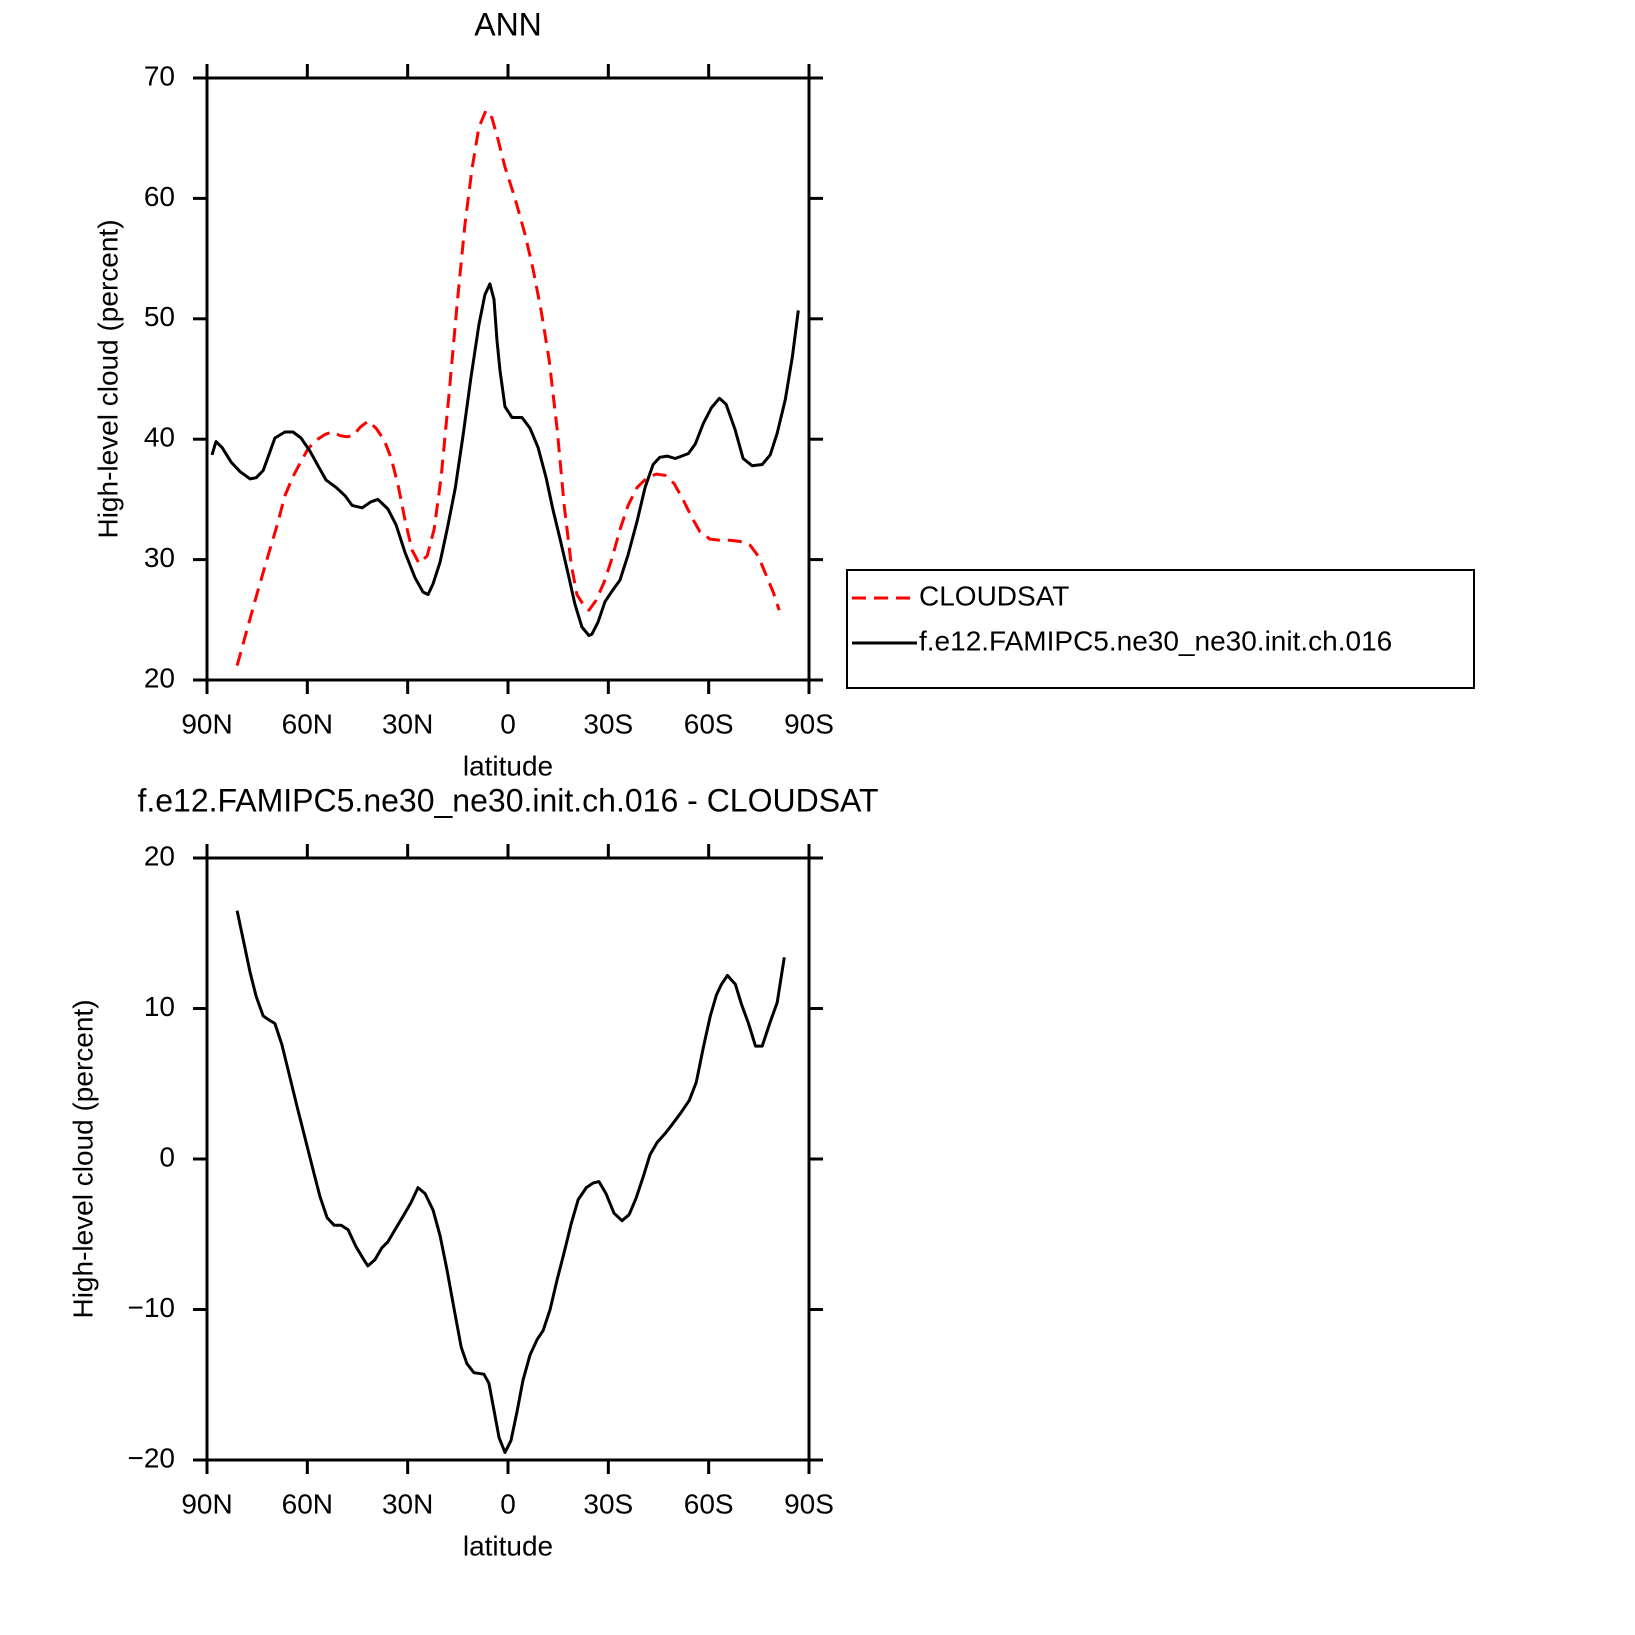  Describe the element at coordinates (152, 1307) in the screenshot. I see `y-tick-label: −10` at that location.